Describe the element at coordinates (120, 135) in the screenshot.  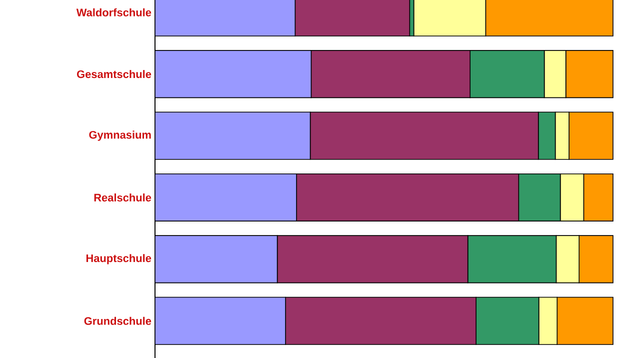
I see `y-tick-label: Gymnasium` at that location.